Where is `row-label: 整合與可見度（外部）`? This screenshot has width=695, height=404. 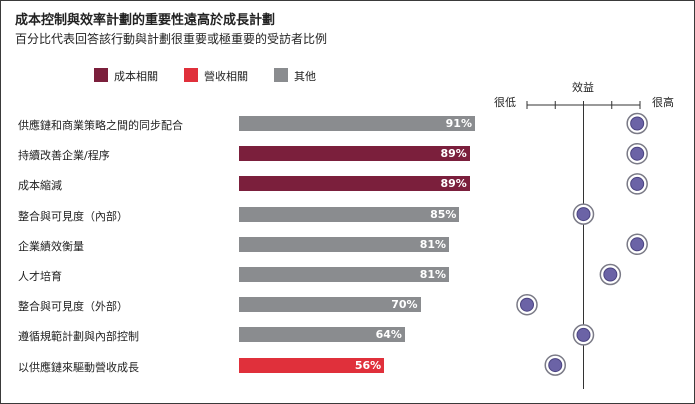
row-label: 整合與可見度（外部） is located at coordinates (73, 307).